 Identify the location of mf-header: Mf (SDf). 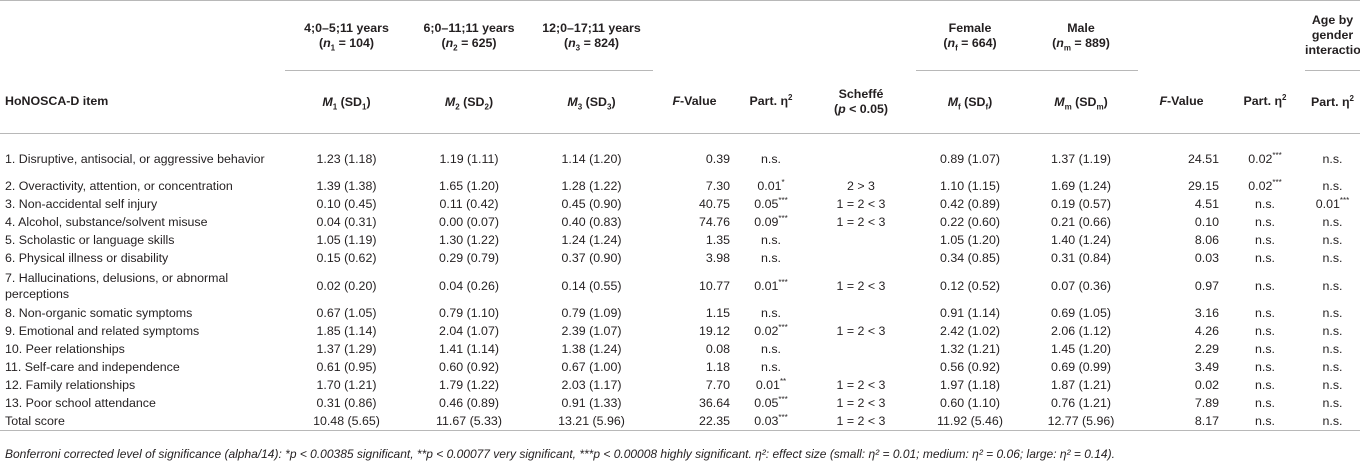
(970, 102).